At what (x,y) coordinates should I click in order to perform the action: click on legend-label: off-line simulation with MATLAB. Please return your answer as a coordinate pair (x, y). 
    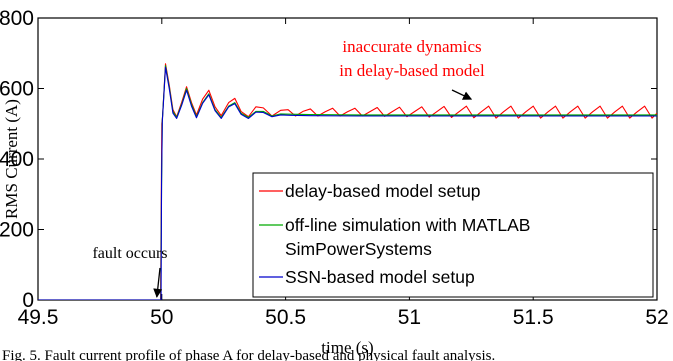
    Looking at the image, I should click on (407, 225).